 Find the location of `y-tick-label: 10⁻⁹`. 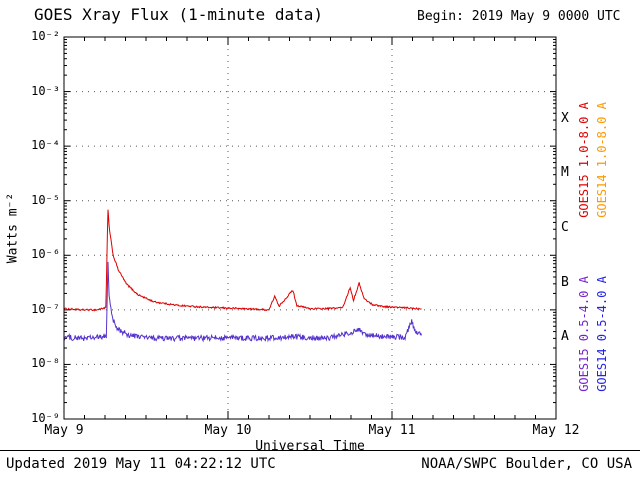

y-tick-label: 10⁻⁹ is located at coordinates (45, 418).